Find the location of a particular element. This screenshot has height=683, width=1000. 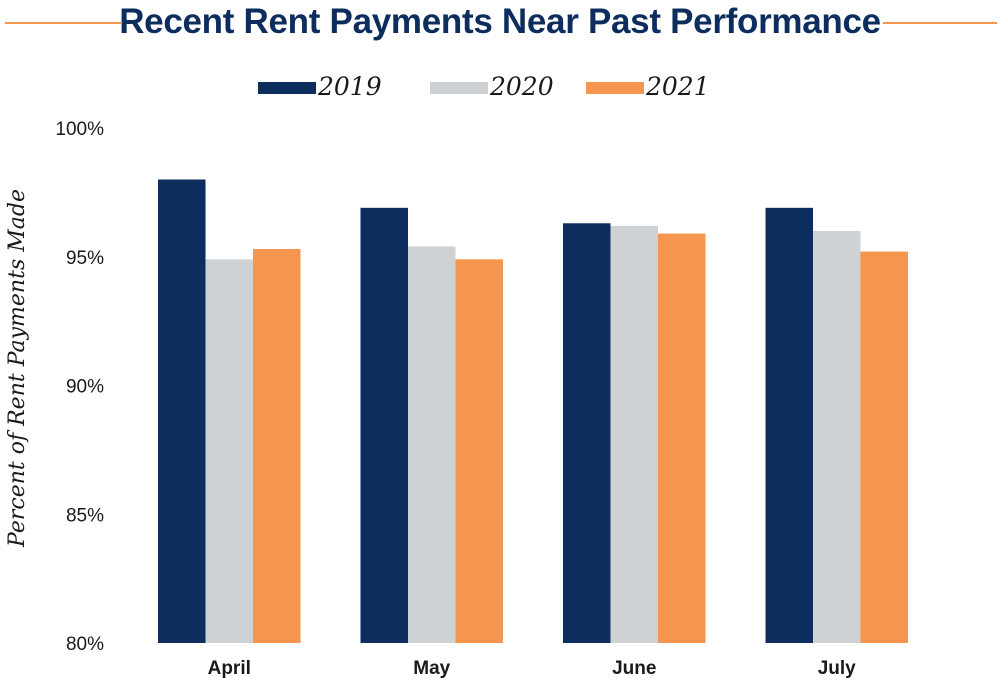

bar-june-2020 is located at coordinates (634, 434).